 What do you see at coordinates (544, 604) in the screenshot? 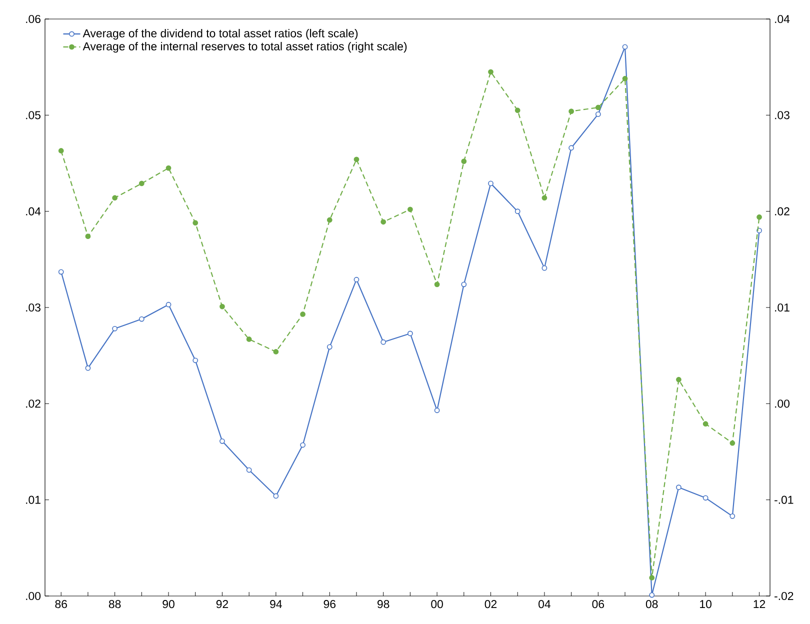
I see `x-tick-label: 04` at bounding box center [544, 604].